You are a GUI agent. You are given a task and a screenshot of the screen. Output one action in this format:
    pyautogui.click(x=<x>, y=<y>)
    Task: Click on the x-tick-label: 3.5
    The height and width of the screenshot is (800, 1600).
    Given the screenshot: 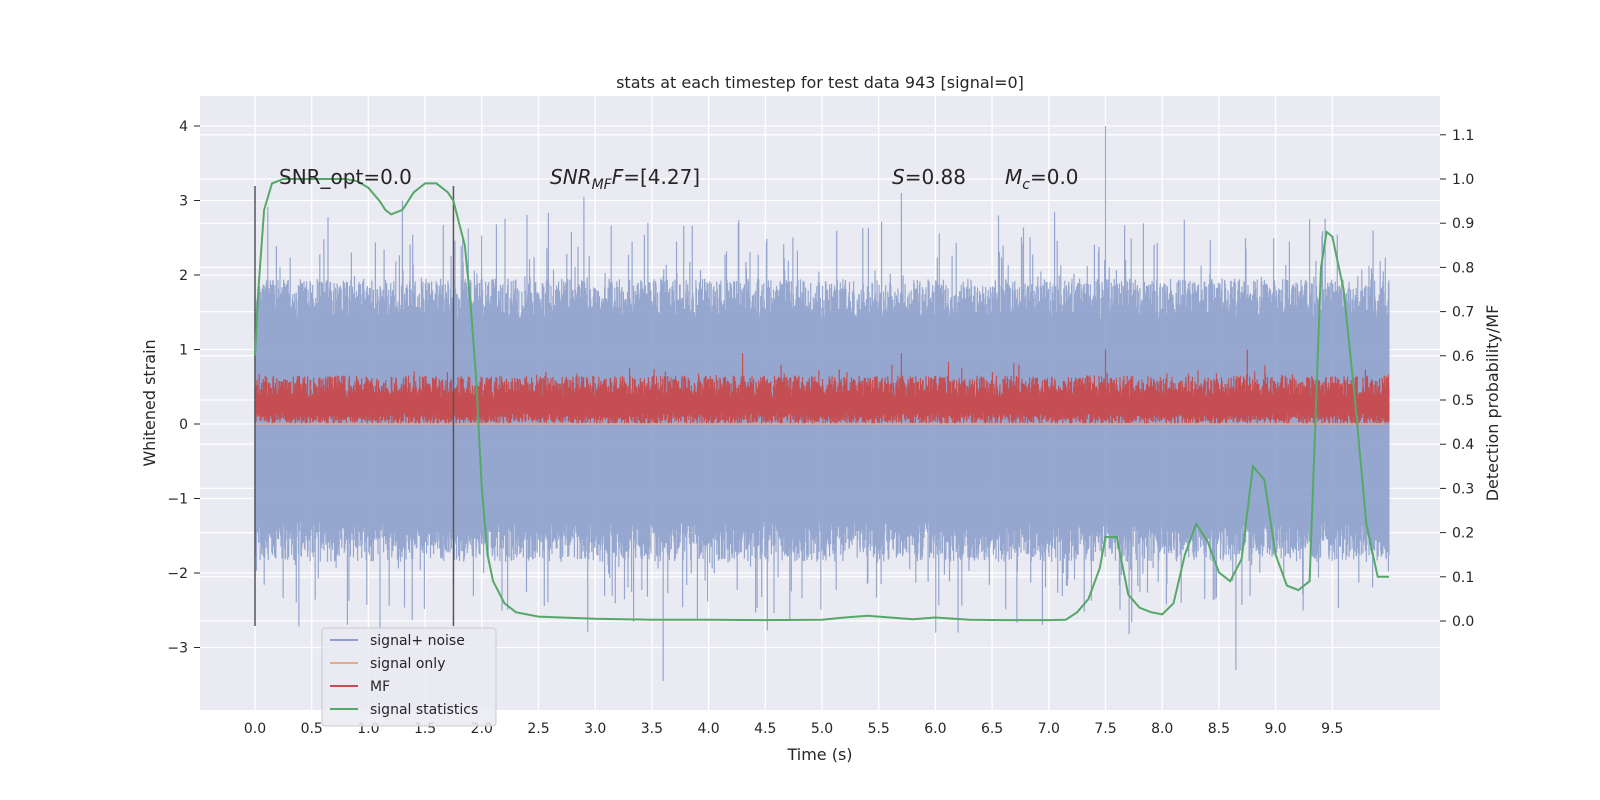 What is the action you would take?
    pyautogui.click(x=652, y=729)
    